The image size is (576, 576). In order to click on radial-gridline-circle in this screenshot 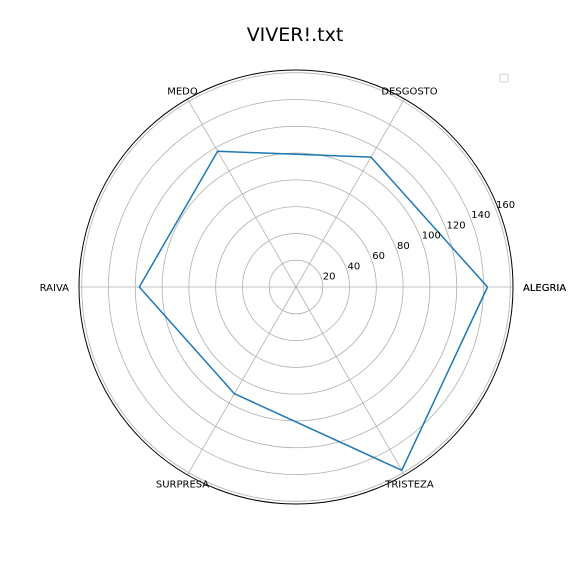, I will do `click(296, 287)`.